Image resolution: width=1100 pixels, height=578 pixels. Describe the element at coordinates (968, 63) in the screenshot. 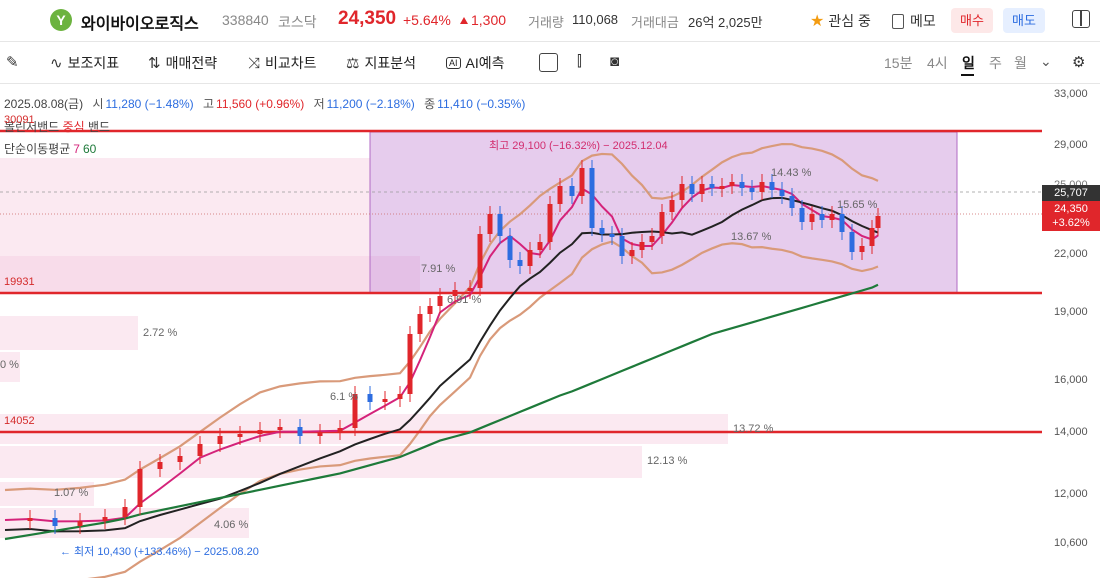

I see `period-day: 일` at that location.